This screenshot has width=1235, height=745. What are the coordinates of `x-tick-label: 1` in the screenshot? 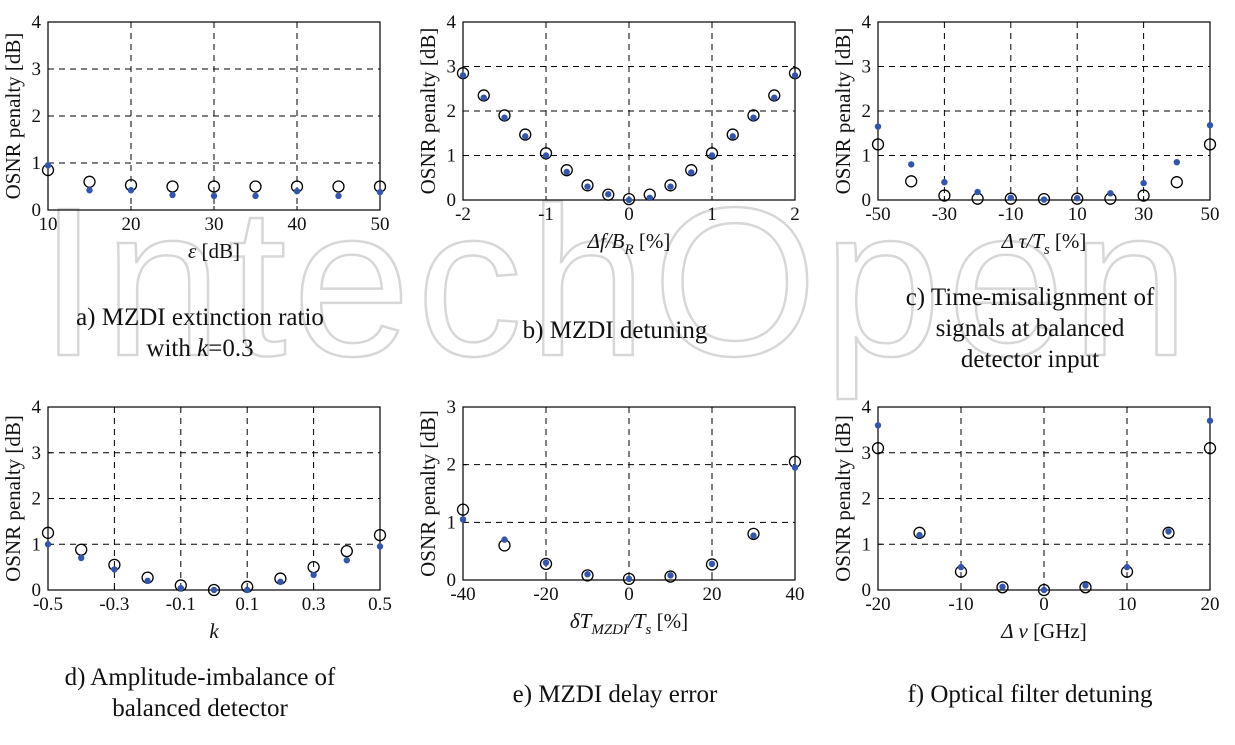 It's located at (712, 214).